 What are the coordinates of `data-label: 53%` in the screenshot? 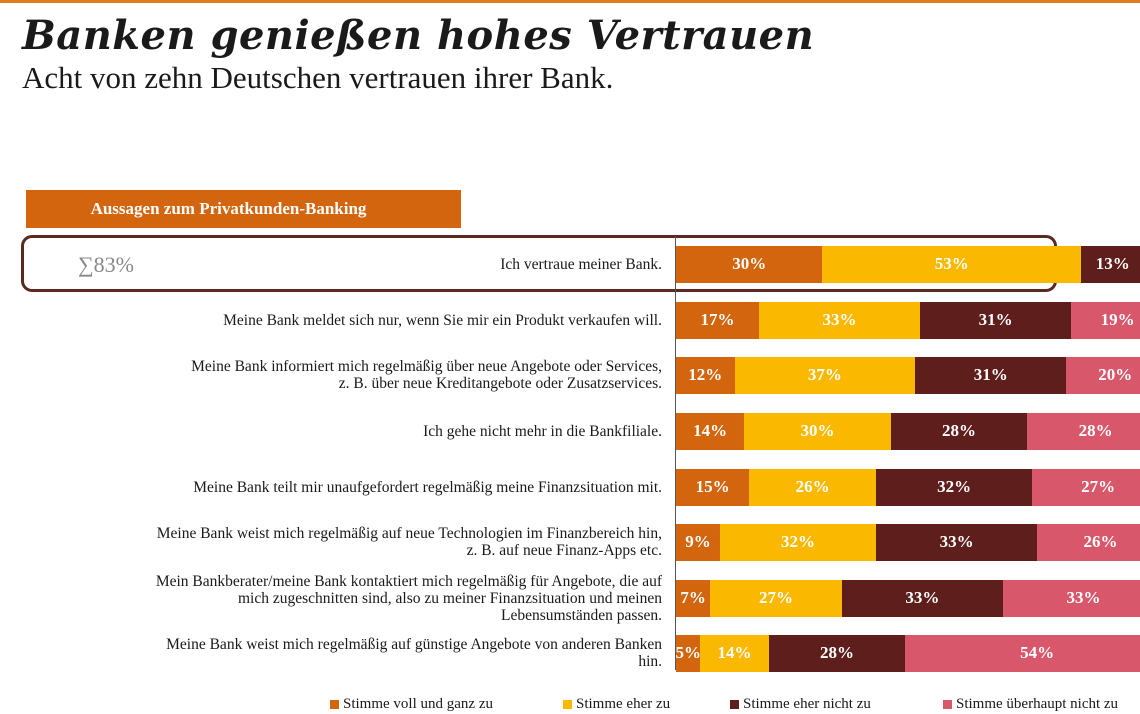 It's located at (951, 263).